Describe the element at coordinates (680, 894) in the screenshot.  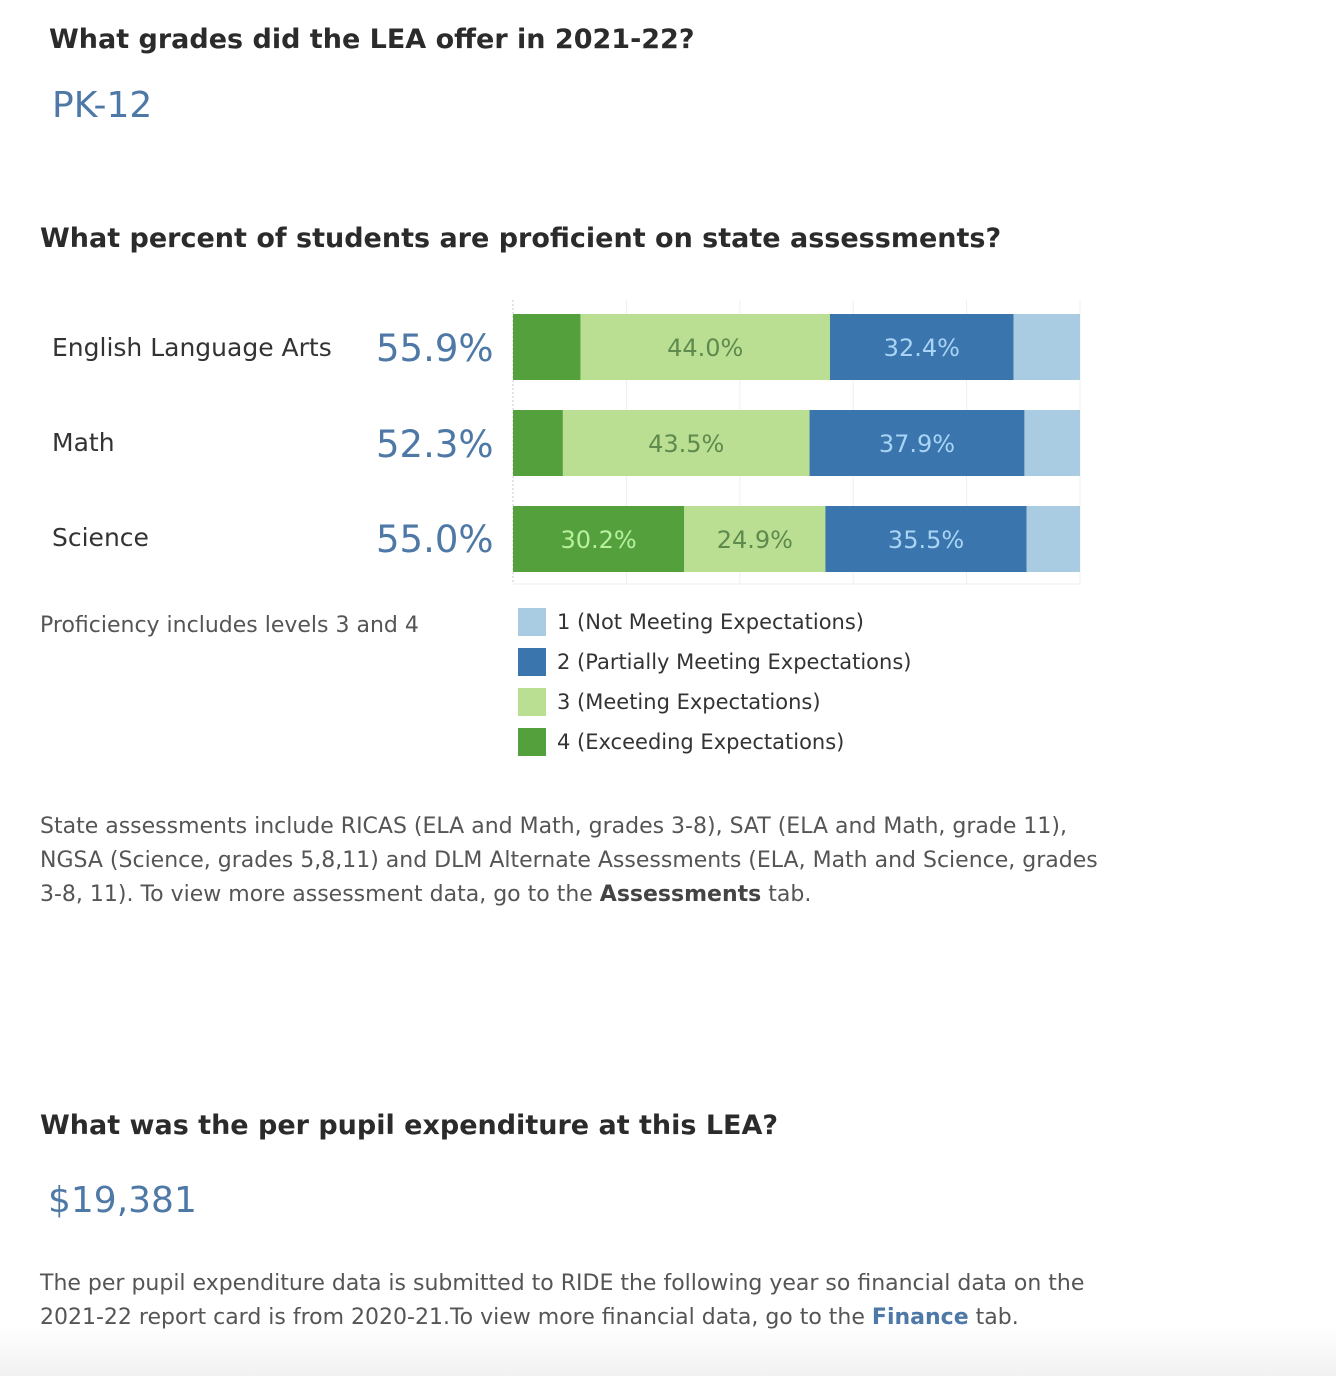
I see `assessments-tab-reference: Assessments` at that location.